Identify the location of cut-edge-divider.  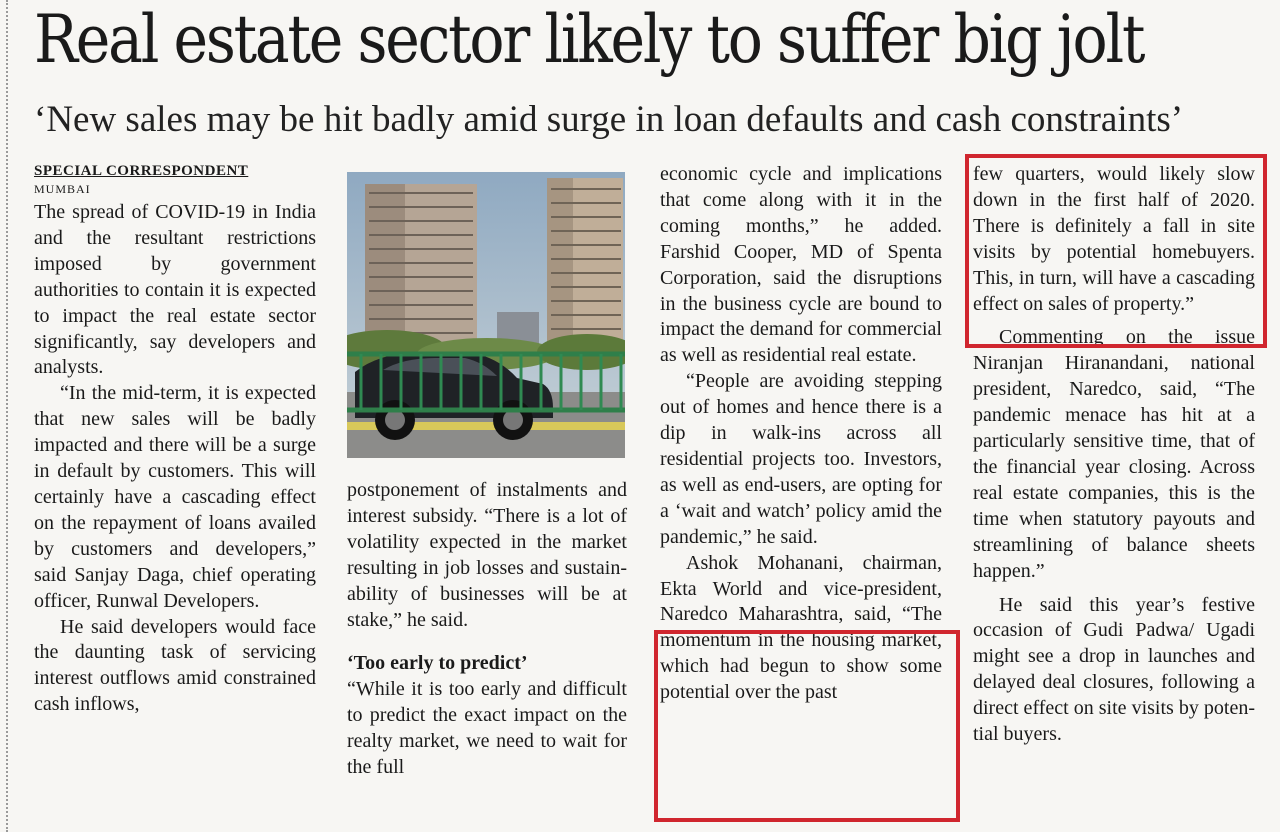
(7, 416).